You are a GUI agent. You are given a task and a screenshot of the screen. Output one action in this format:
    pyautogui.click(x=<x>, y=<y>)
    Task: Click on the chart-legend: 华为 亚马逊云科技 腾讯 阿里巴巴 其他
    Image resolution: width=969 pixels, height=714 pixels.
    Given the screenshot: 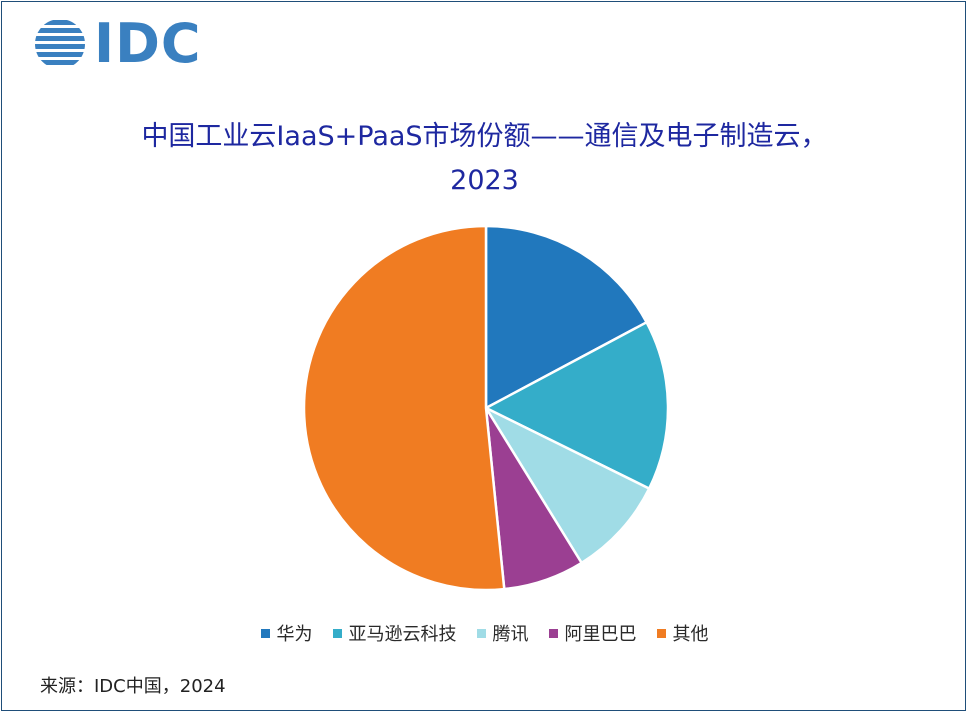 What is the action you would take?
    pyautogui.click(x=484, y=633)
    